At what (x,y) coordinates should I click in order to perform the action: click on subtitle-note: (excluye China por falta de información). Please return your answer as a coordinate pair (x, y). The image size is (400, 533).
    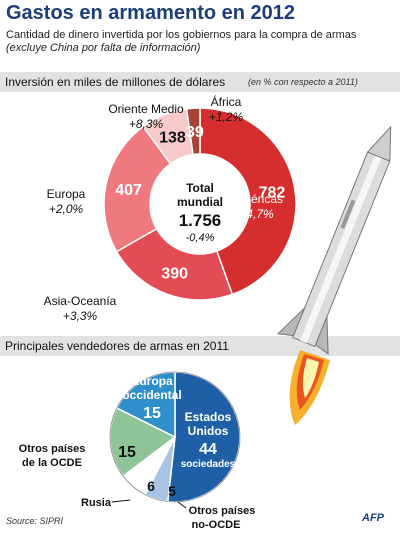
    Looking at the image, I should click on (103, 48).